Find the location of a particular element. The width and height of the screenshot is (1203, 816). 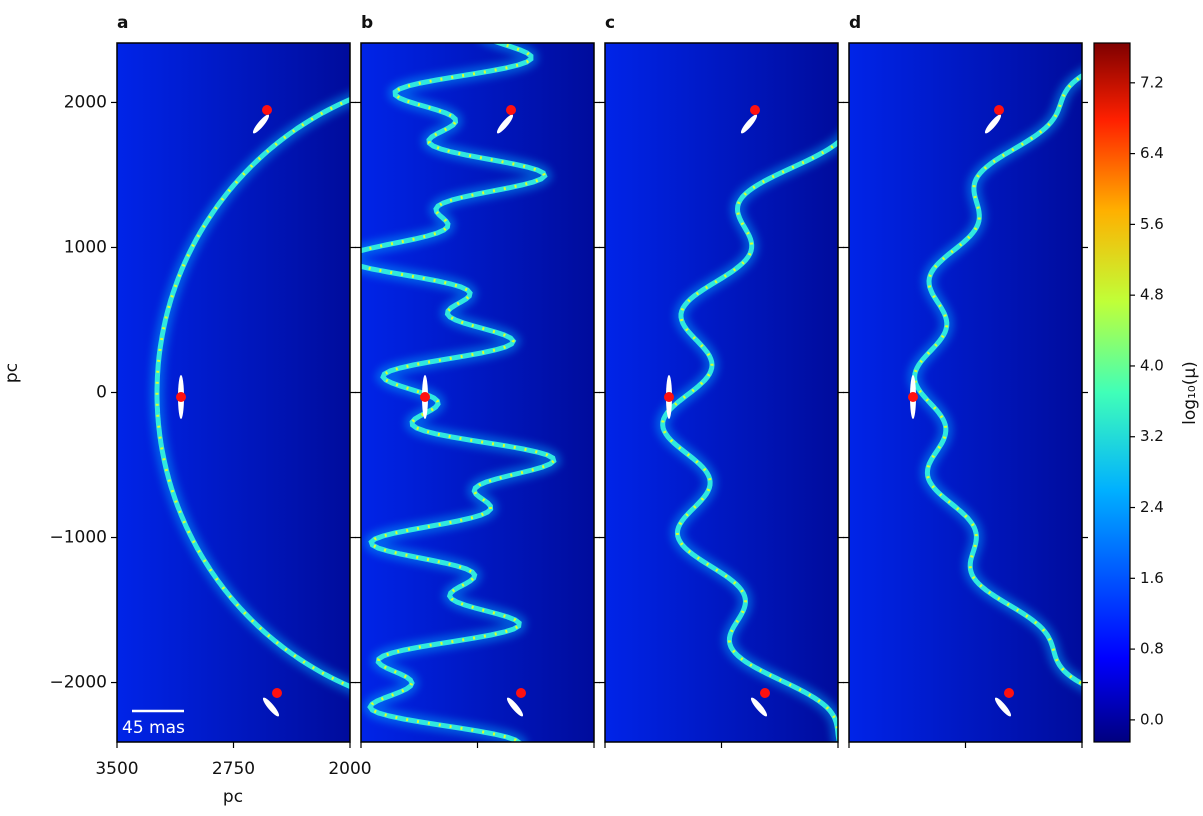

colorbar-tick-label: 4.0 is located at coordinates (1152, 365).